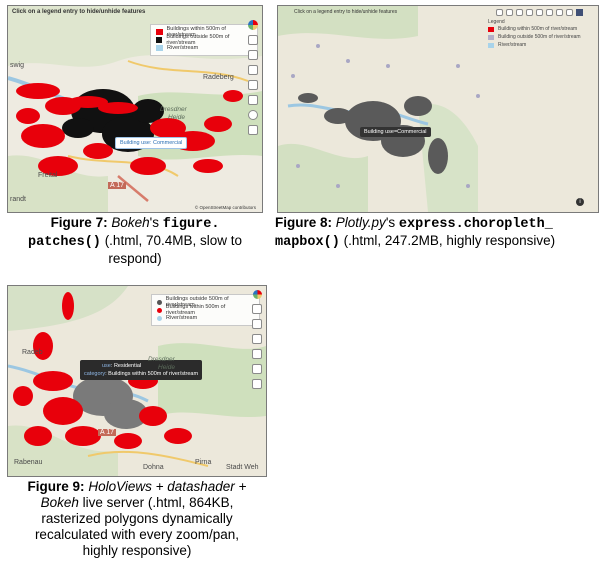 The image size is (602, 566). Describe the element at coordinates (549, 12) in the screenshot. I see `zoom-out-icon` at that location.